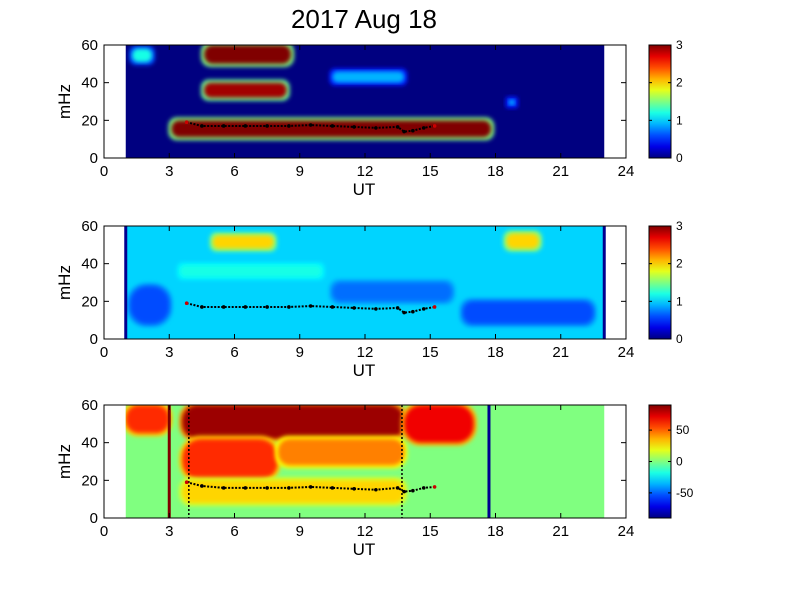  Describe the element at coordinates (495, 171) in the screenshot. I see `x-tick-label: 18` at that location.